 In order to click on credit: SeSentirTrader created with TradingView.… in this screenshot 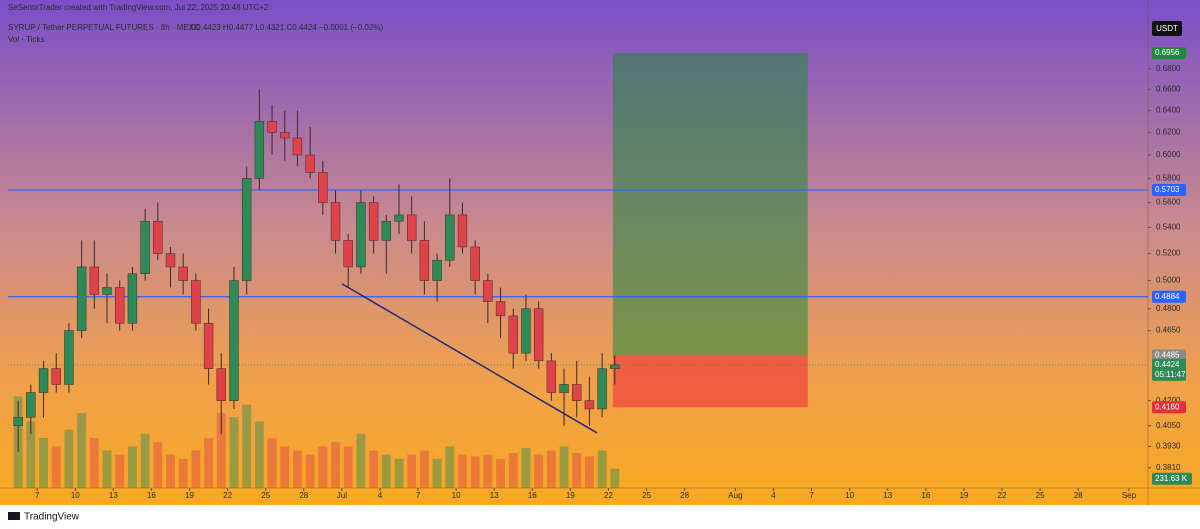, I will do `click(138, 7)`.